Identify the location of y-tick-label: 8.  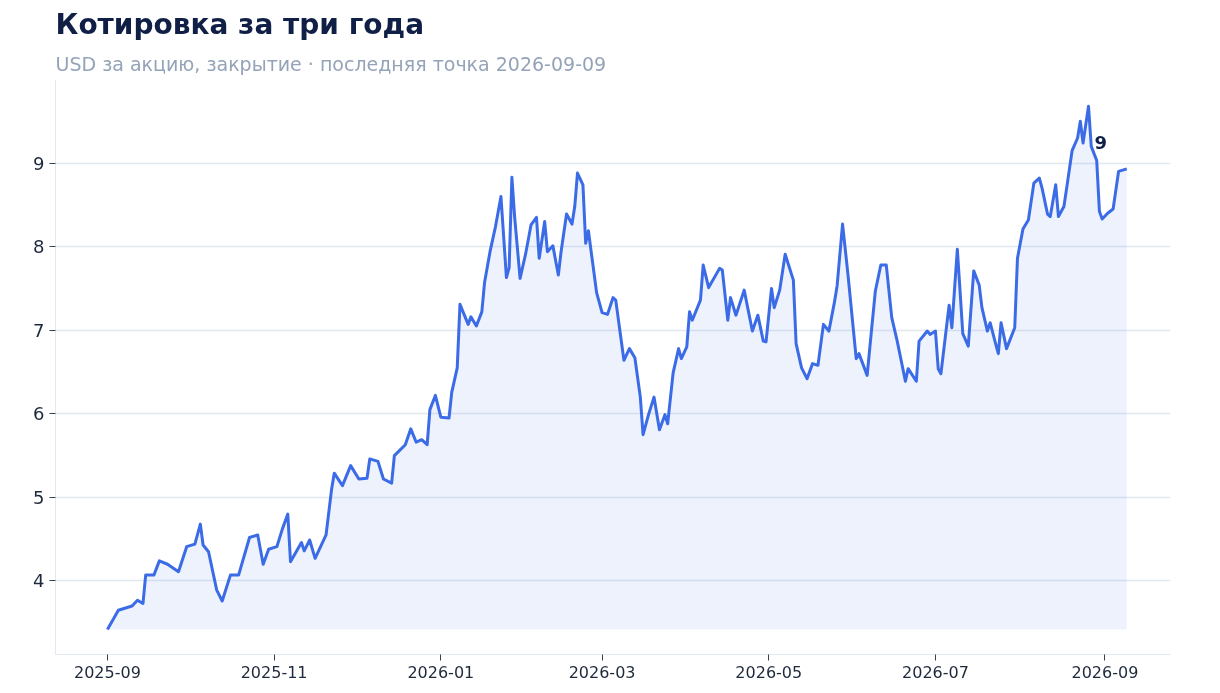
(39, 247).